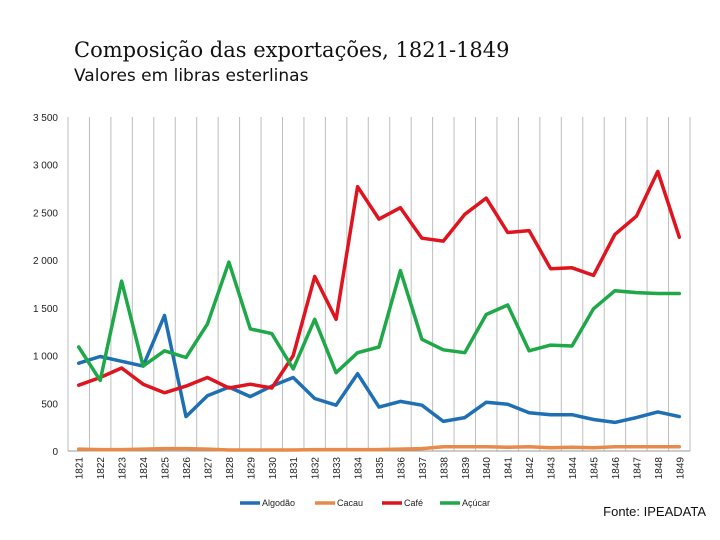 This screenshot has width=720, height=540. I want to click on y-tick-label: 500, so click(49, 404).